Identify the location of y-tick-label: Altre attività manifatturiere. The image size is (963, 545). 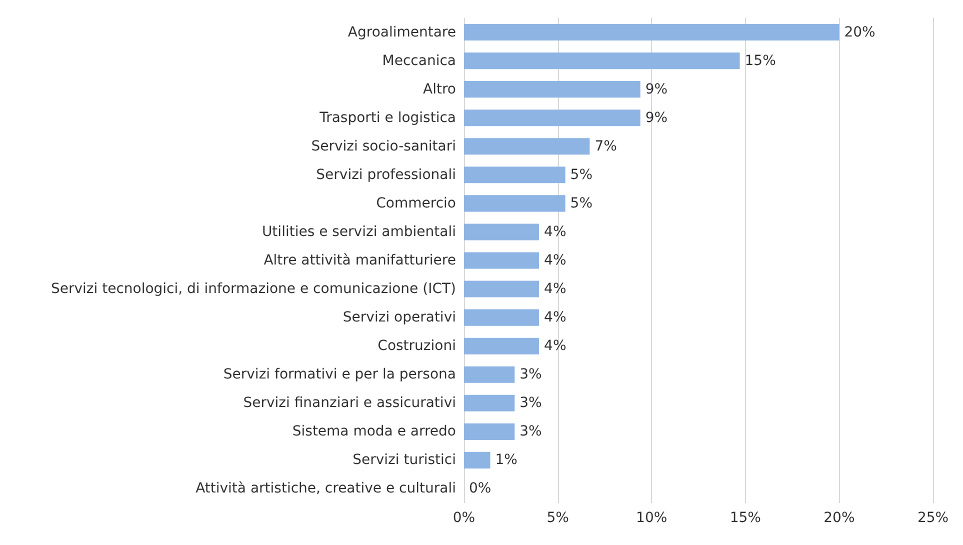
(360, 260).